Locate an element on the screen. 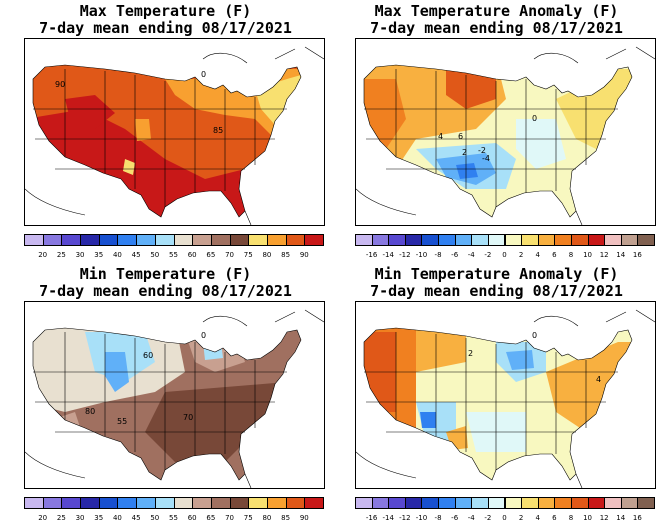 Image resolution: width=662 pixels, height=526 pixels. colorbar-max-temperature: 20 25 30 35 40 45 50 55 60 65 70 75 80 85 90 is located at coordinates (174, 246).